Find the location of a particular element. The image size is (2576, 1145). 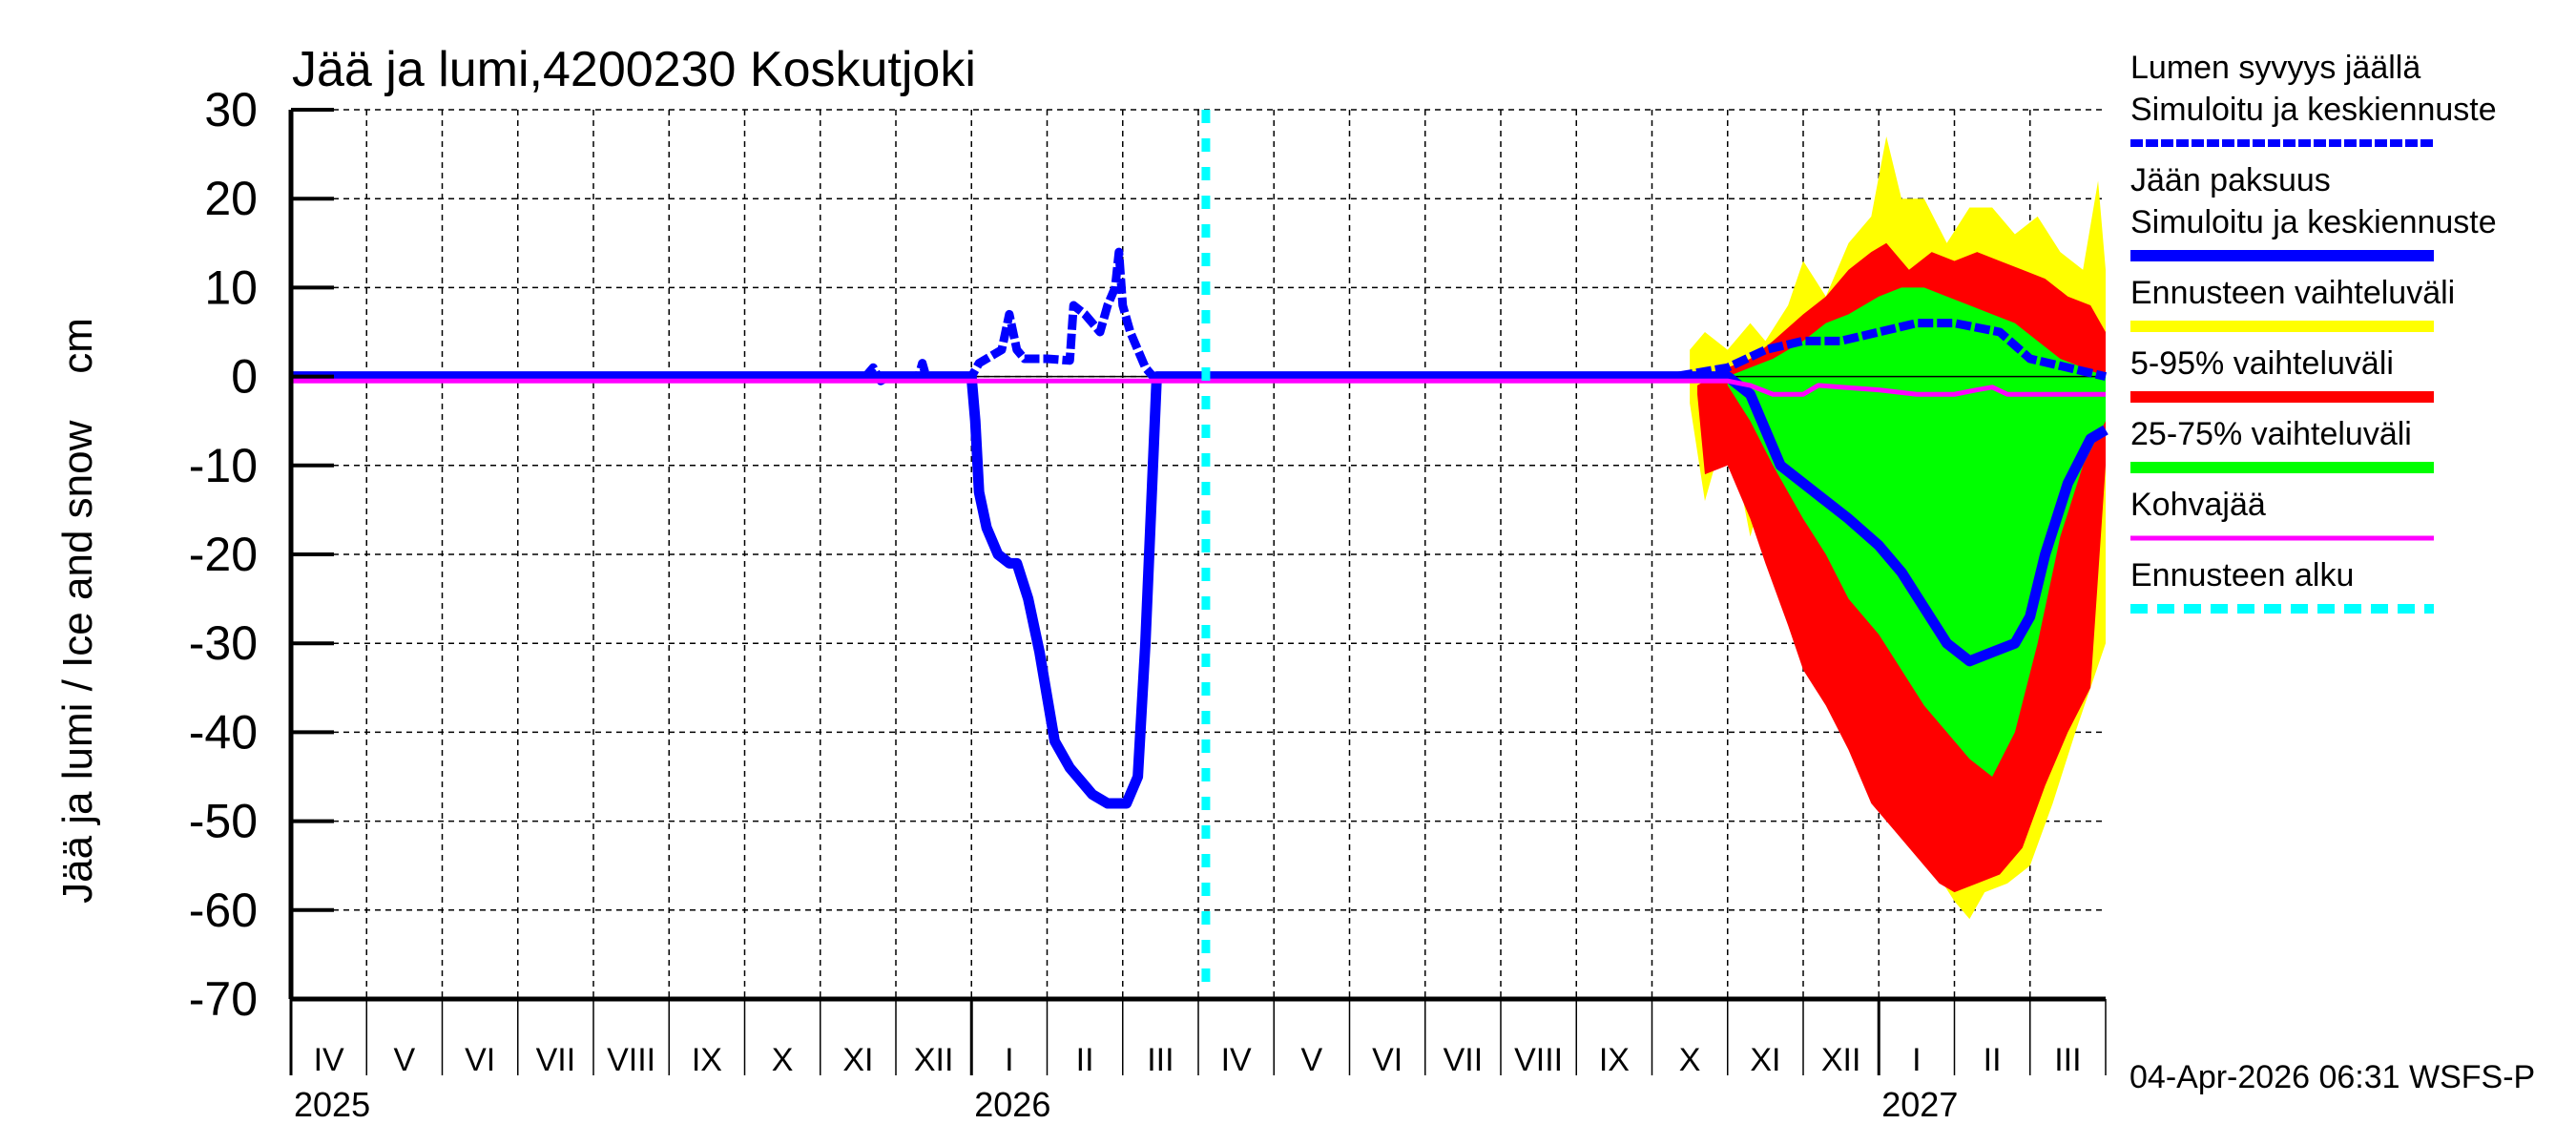

legend-label: 25-75% vaihteluväli is located at coordinates (2271, 434).